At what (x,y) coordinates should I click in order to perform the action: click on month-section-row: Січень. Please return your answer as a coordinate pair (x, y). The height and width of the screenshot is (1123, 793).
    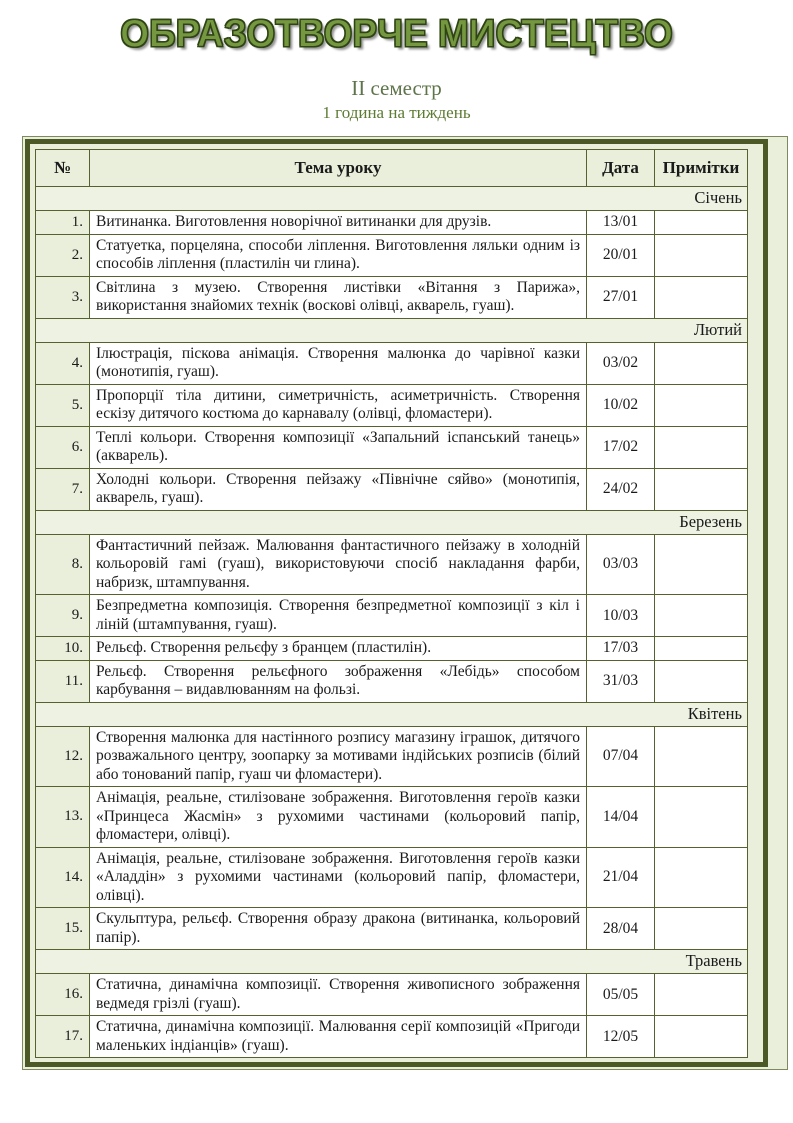
    Looking at the image, I should click on (391, 198).